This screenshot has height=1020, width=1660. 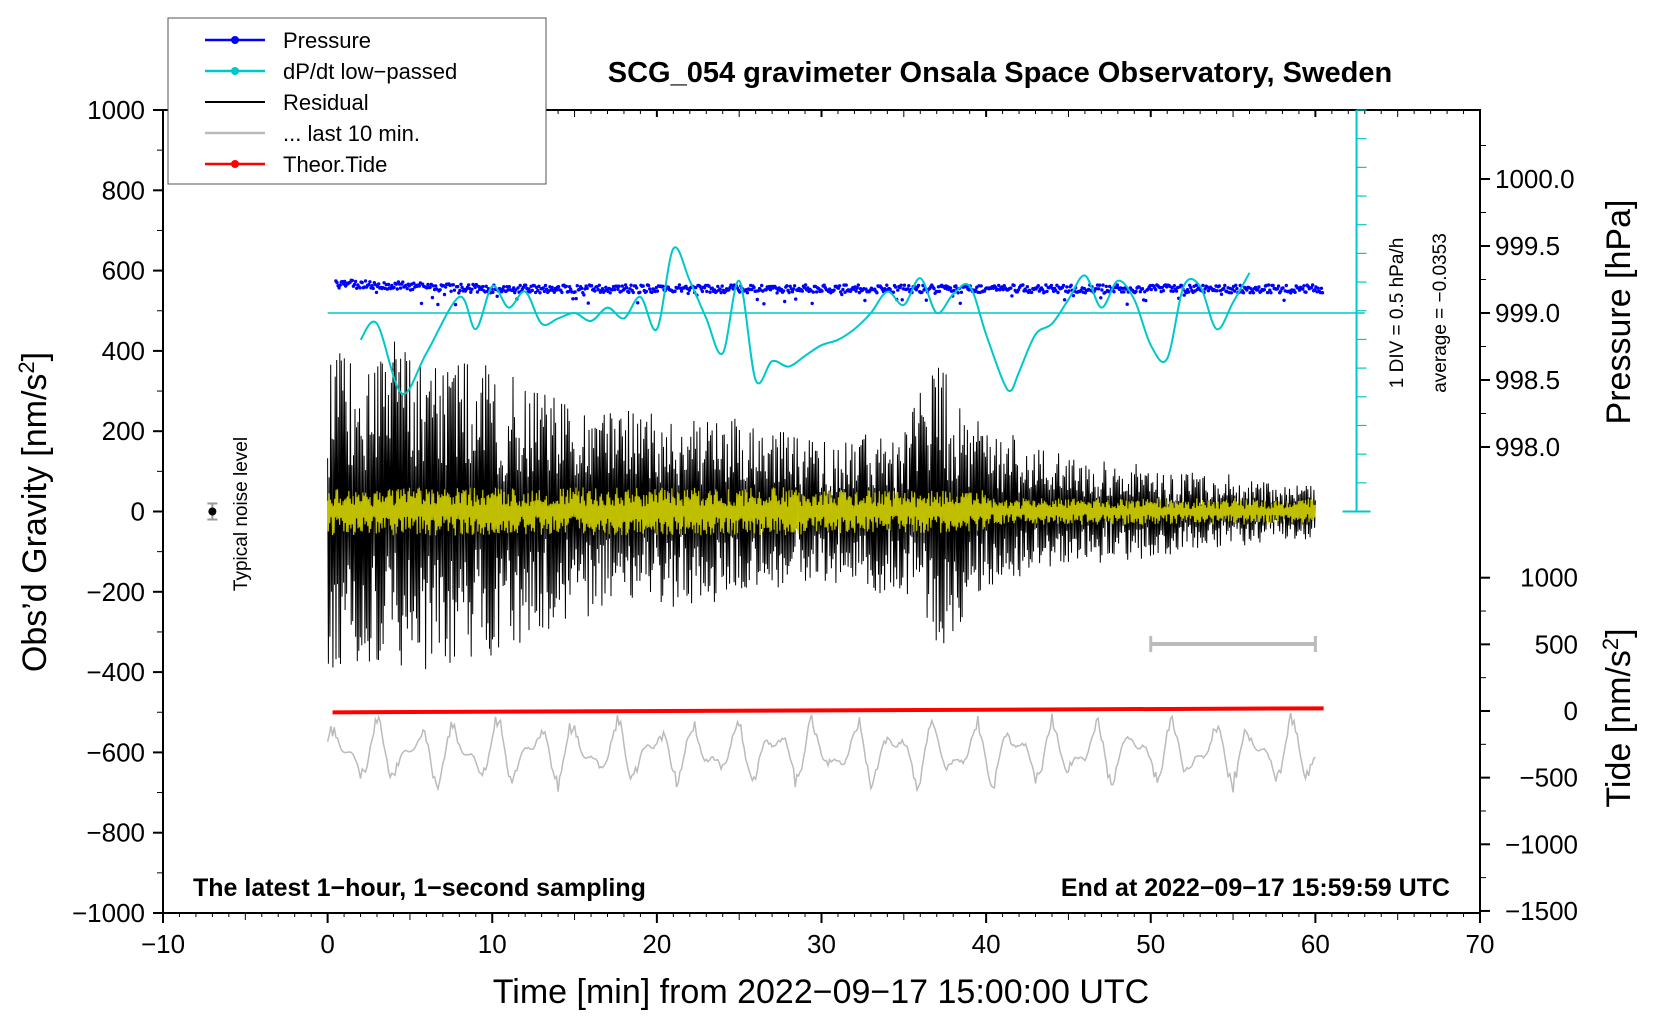 I want to click on last-10-min-line, so click(x=821, y=752).